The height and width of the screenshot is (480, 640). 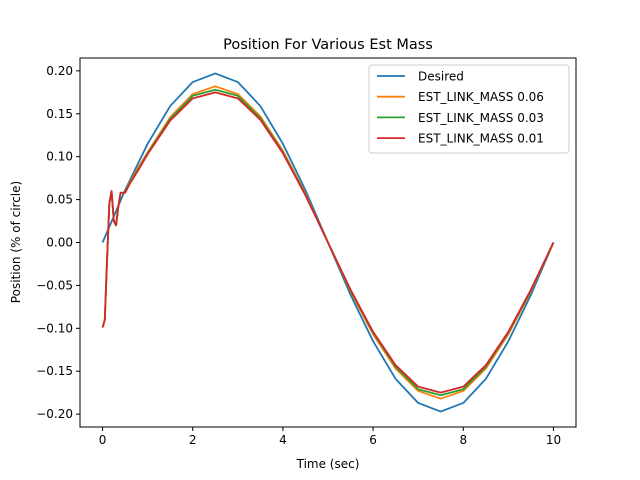 I want to click on y-tick-label: −0.05, so click(x=54, y=285).